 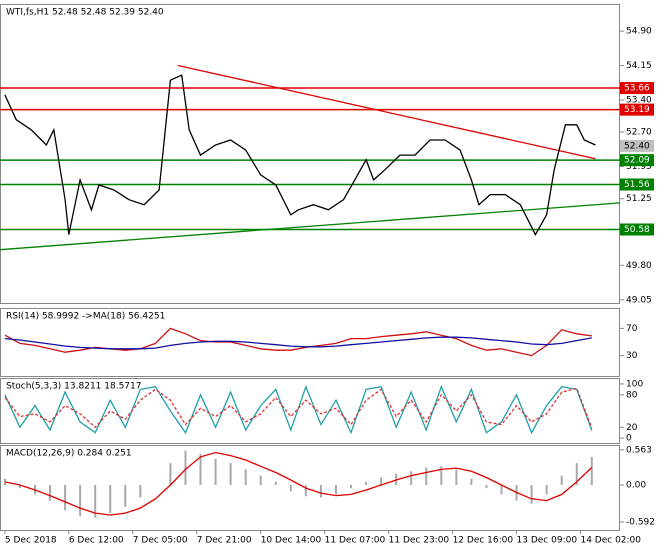 What do you see at coordinates (85, 317) in the screenshot?
I see `panel-title: RSI(14) 58.9992 ->MA(18) 56.4251` at bounding box center [85, 317].